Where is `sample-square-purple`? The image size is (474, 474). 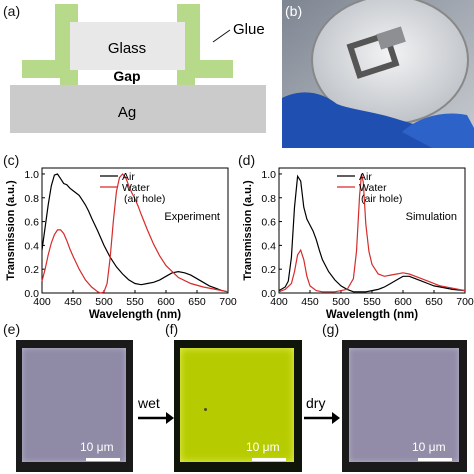
sample-square-purple is located at coordinates (74, 405).